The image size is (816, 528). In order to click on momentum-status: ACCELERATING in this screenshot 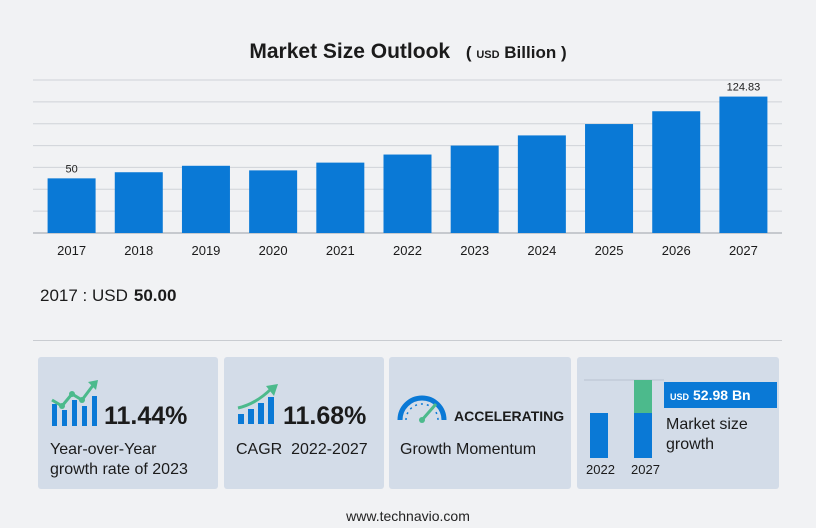, I will do `click(509, 416)`.